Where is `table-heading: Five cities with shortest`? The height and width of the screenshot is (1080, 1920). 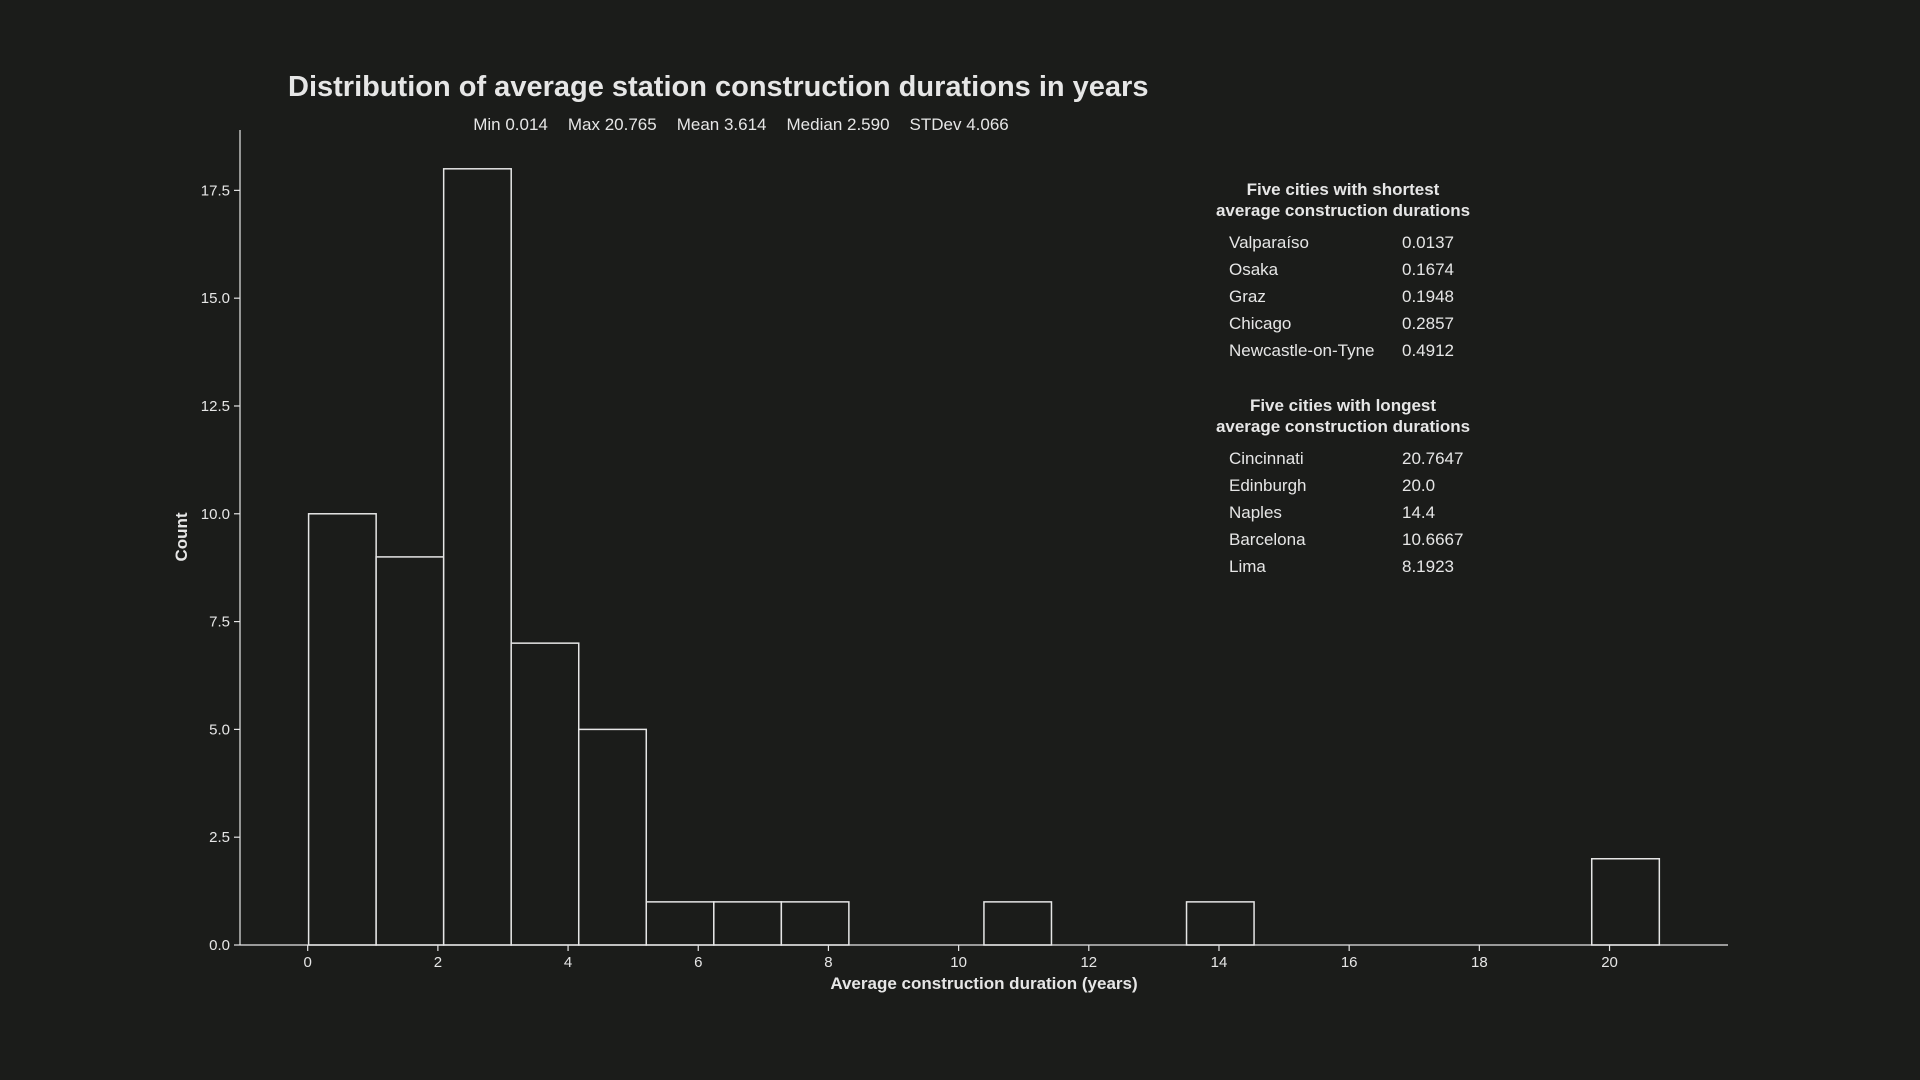
table-heading: Five cities with shortest is located at coordinates (1343, 189).